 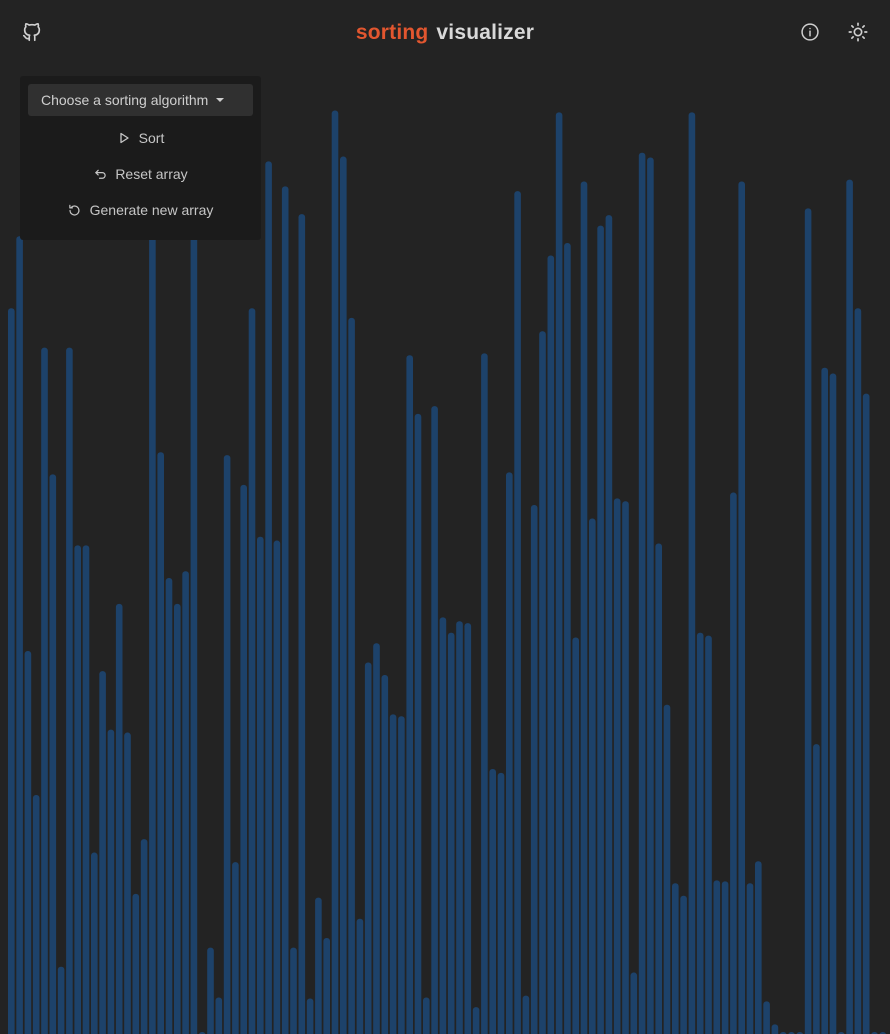 I want to click on reset-array-label: Reset array, so click(x=151, y=174).